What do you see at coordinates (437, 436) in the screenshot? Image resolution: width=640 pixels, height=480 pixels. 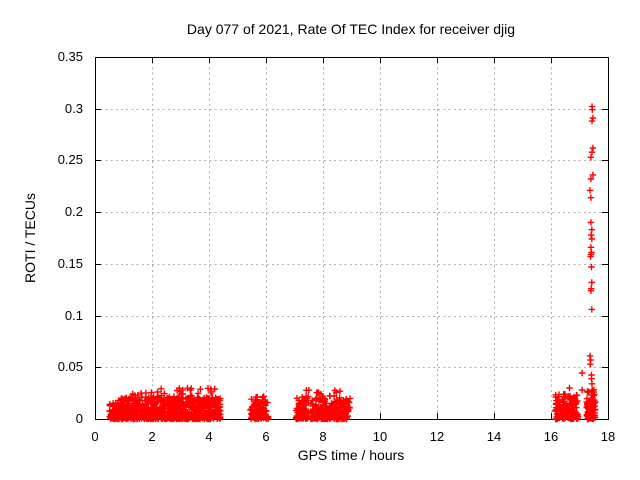 I see `x-tick-label: 12` at bounding box center [437, 436].